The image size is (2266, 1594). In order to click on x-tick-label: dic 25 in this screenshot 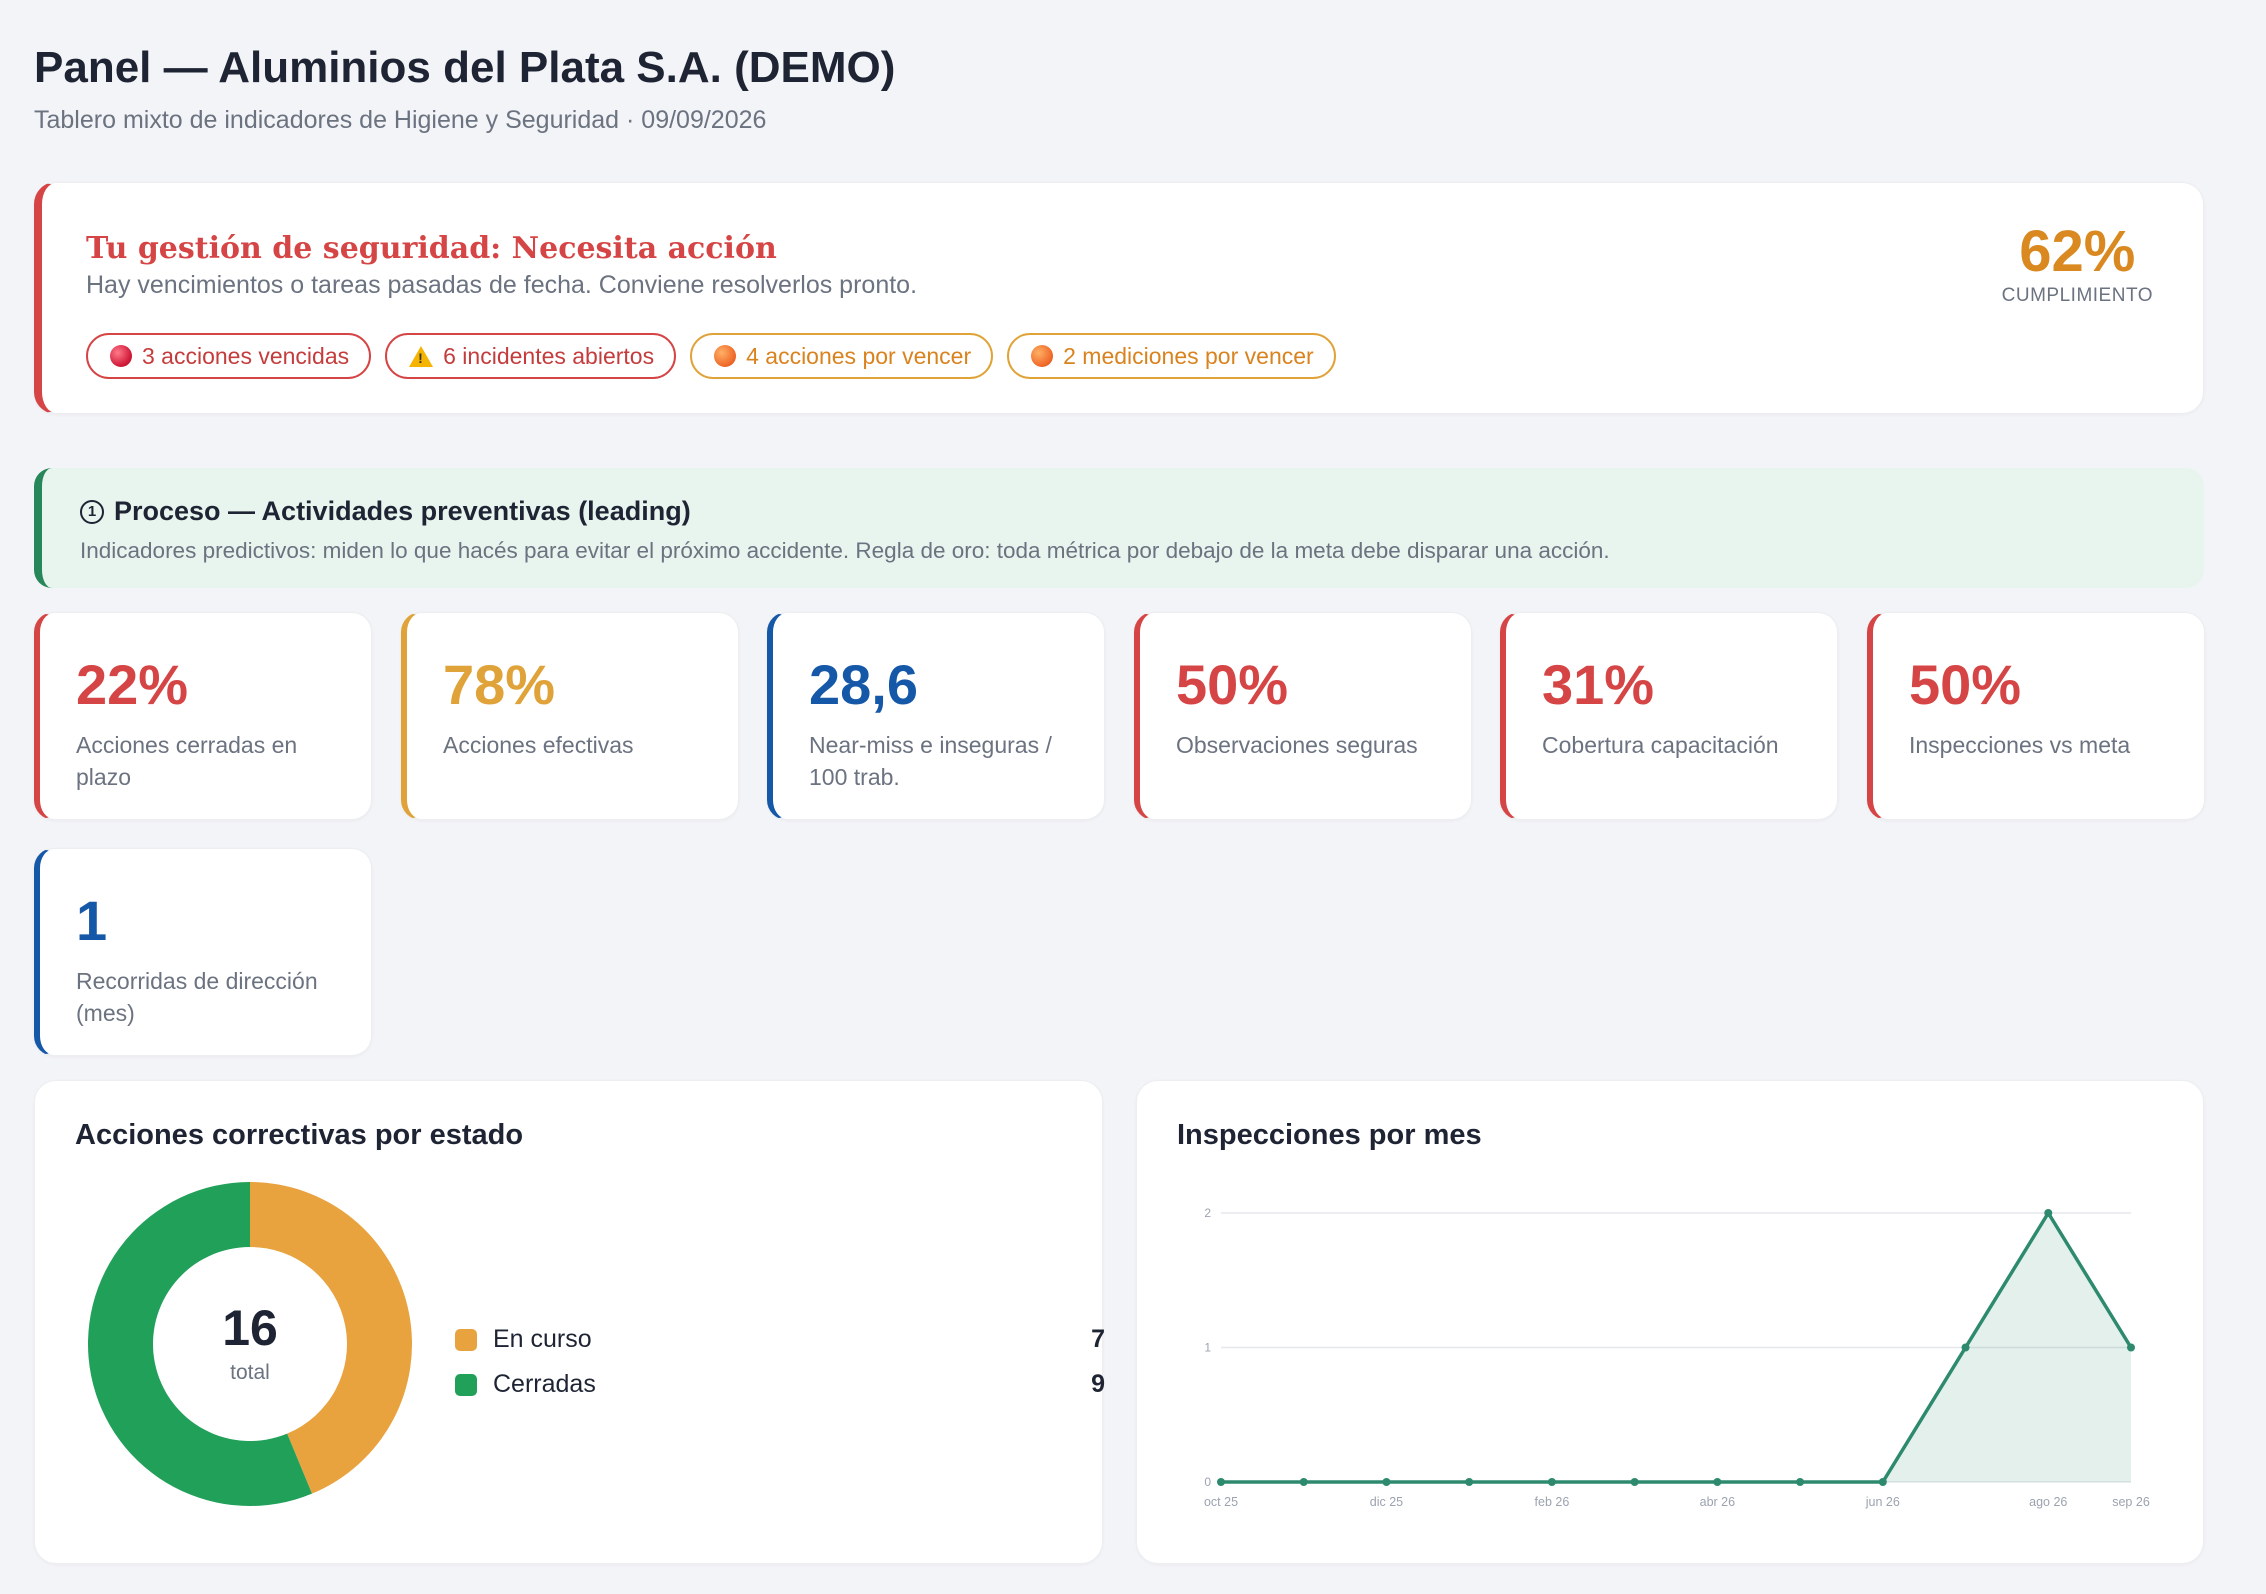, I will do `click(1386, 1502)`.